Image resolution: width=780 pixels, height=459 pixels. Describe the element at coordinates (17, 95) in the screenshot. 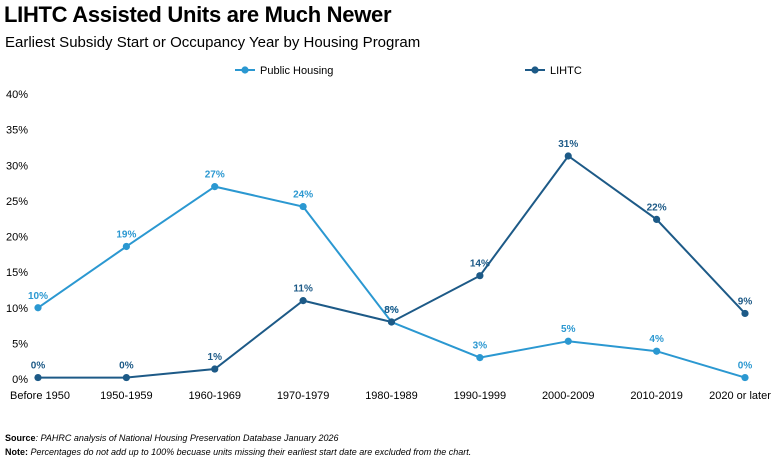

I see `y-tick-label: 40%` at that location.